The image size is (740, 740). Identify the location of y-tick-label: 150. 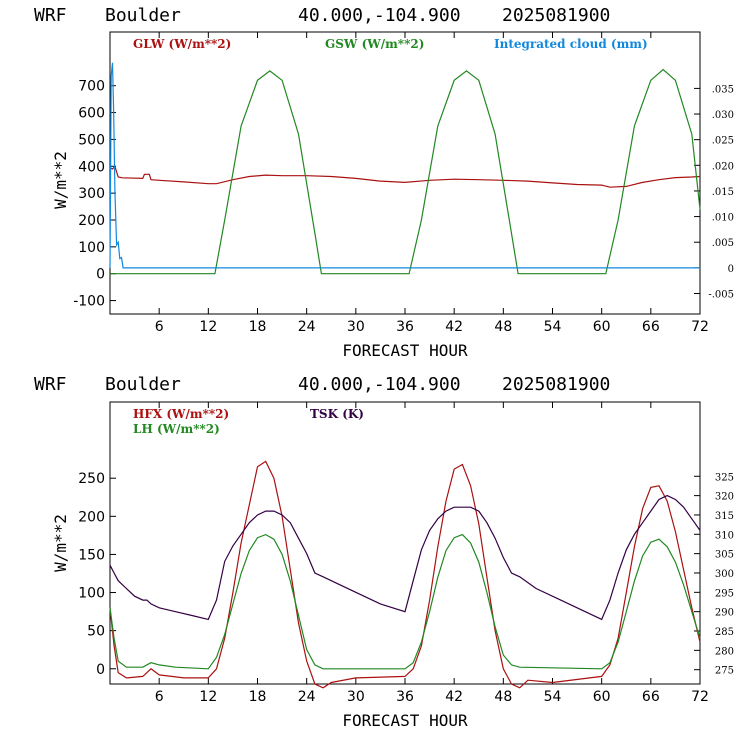
(91, 555).